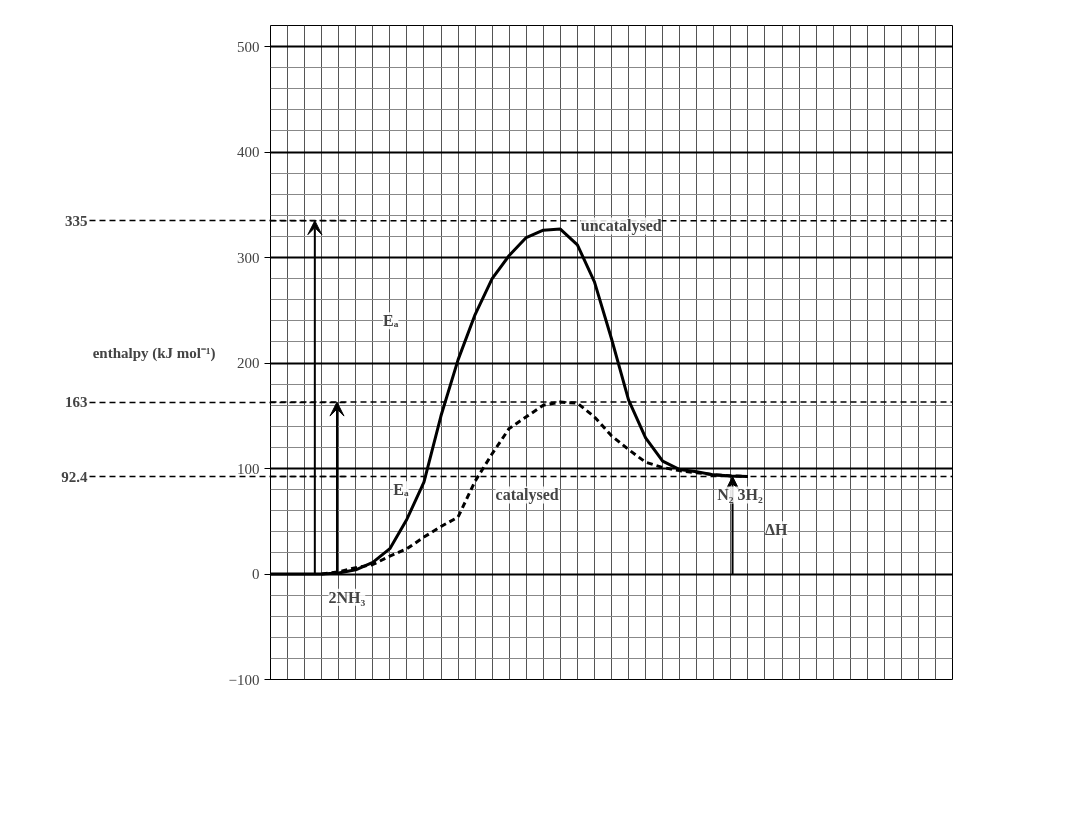 This screenshot has height=820, width=1067. Describe the element at coordinates (248, 468) in the screenshot. I see `y-tick-label: 100` at that location.